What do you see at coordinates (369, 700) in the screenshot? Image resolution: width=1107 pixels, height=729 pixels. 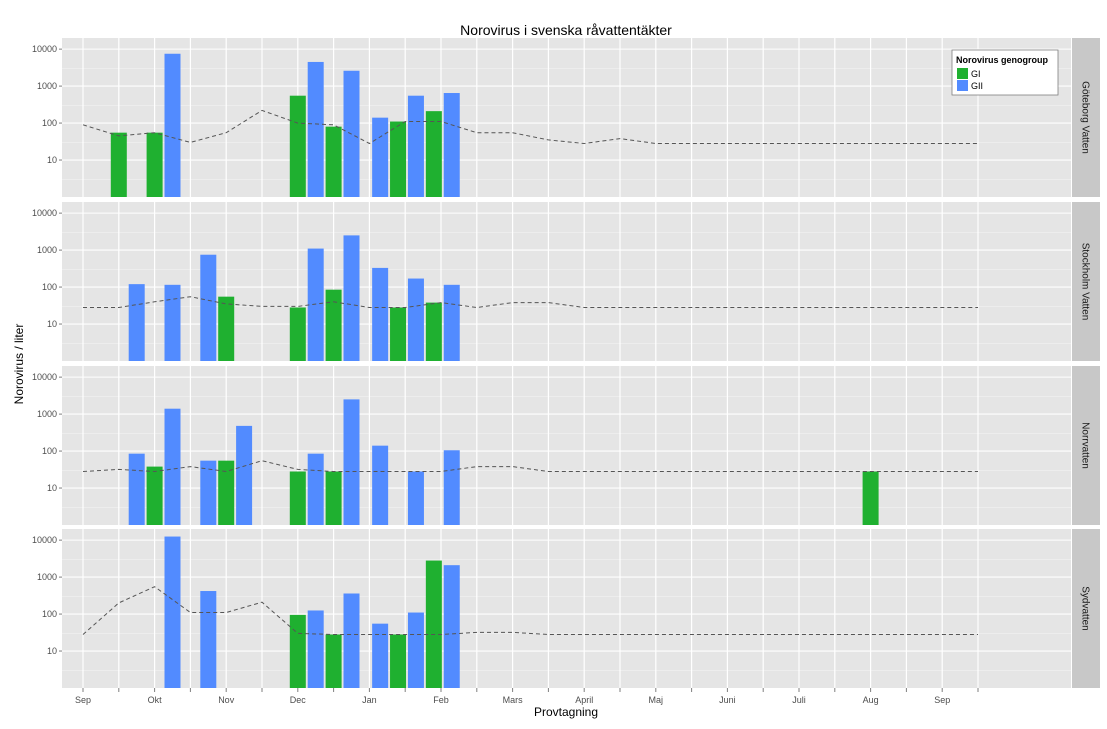 I see `x-tick-label: Jan` at bounding box center [369, 700].